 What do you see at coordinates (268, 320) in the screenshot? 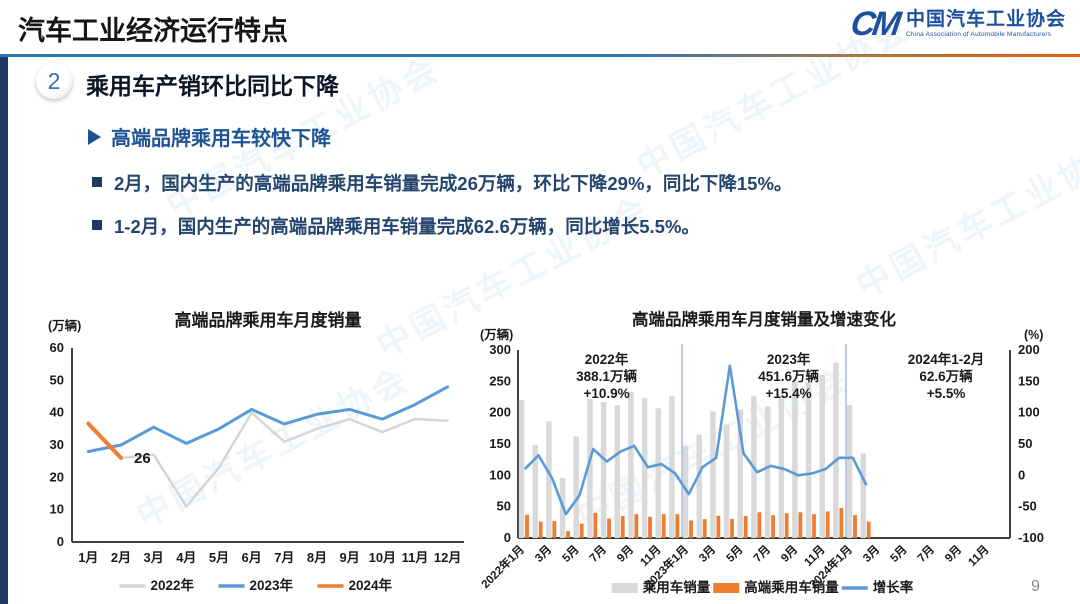
I see `svg-text: 高端品牌乘用车月度销量` at bounding box center [268, 320].